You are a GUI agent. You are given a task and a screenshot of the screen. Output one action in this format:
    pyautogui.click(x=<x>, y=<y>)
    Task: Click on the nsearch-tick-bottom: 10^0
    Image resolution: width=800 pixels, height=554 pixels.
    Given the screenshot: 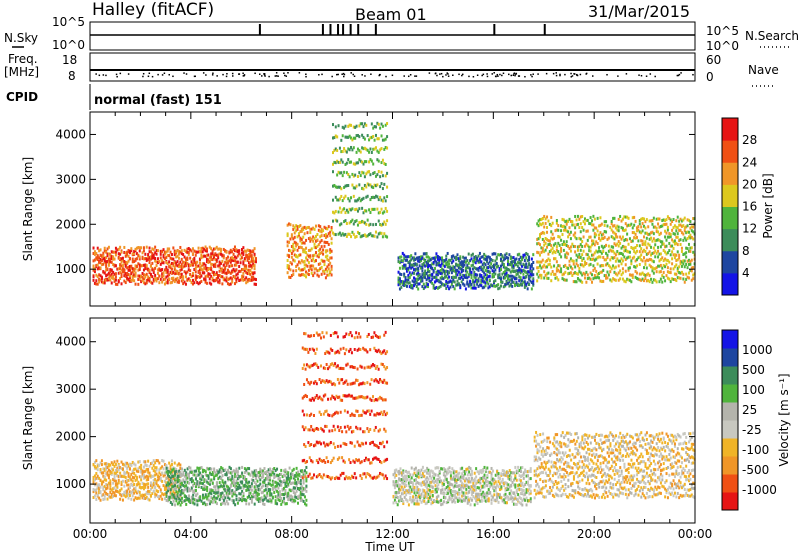 What is the action you would take?
    pyautogui.click(x=722, y=46)
    